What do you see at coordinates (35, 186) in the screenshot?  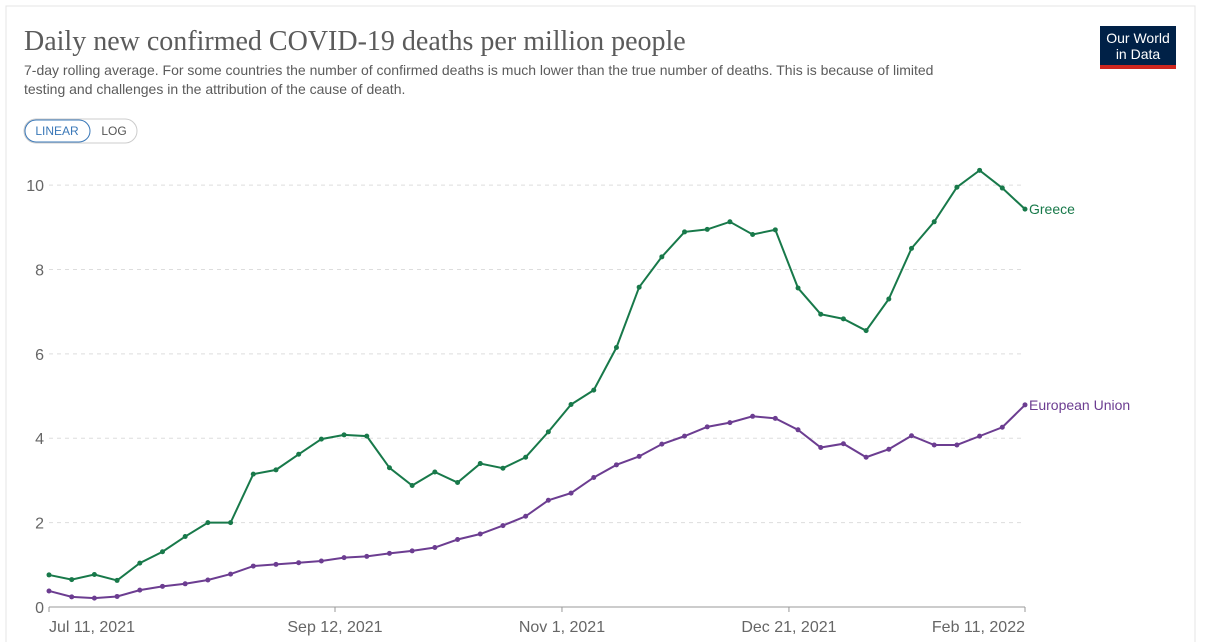 I see `y-tick-label: 10` at bounding box center [35, 186].